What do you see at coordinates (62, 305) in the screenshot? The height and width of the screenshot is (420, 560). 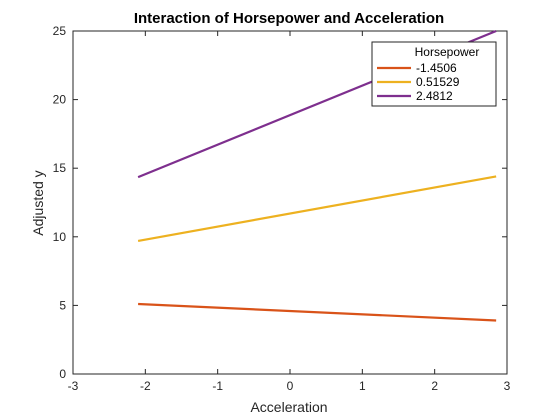 I see `y-tick-label: 5` at bounding box center [62, 305].